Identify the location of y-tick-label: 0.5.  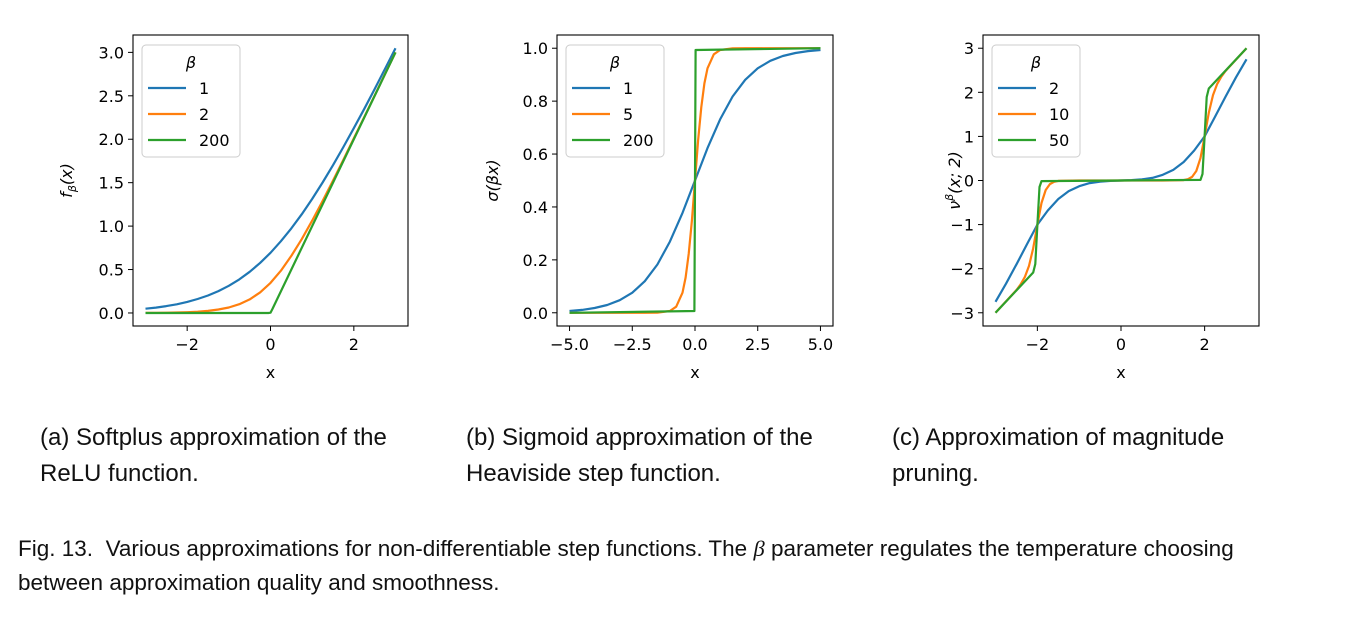
(111, 270).